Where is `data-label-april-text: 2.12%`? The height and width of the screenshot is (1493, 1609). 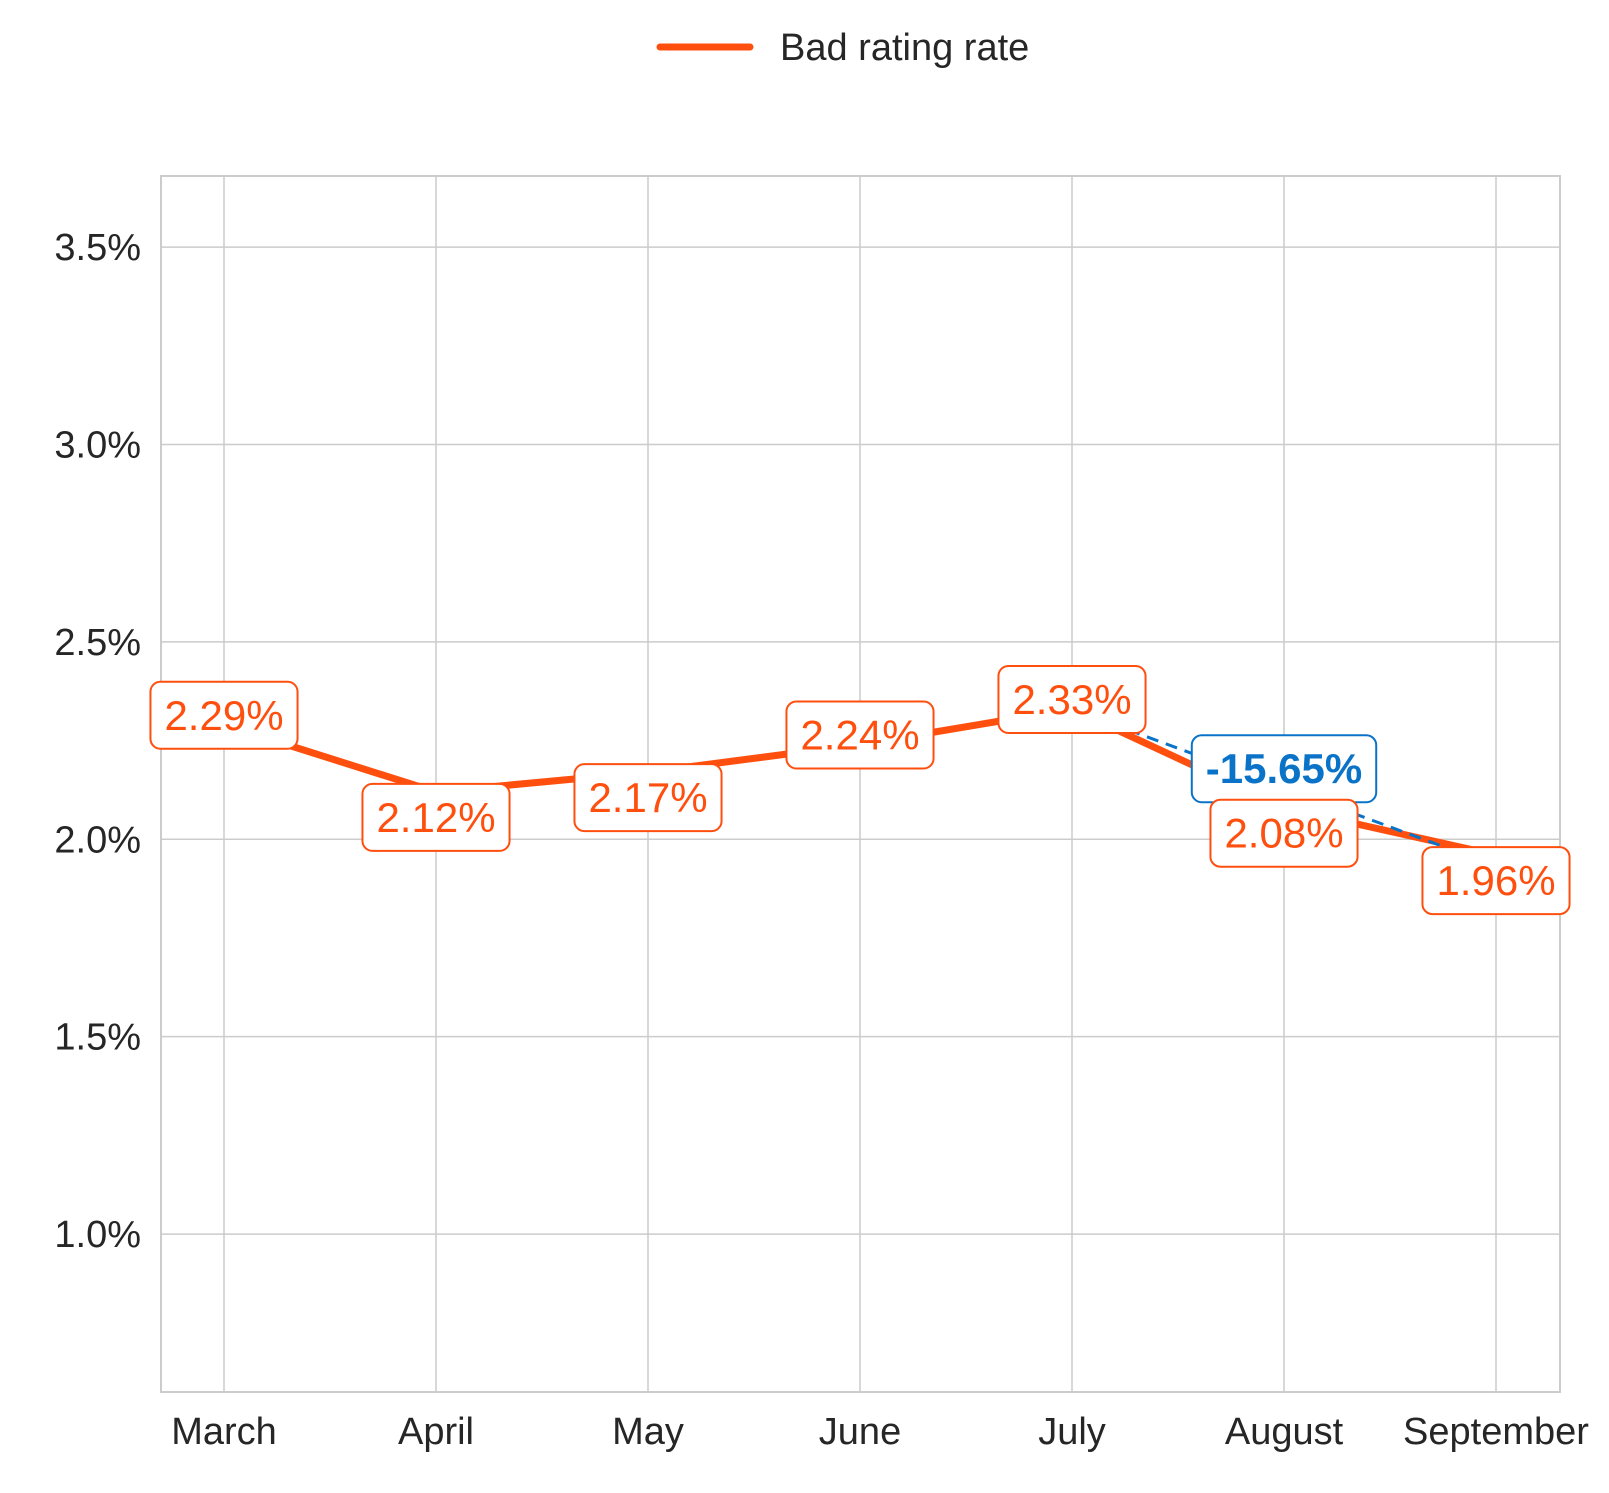 data-label-april-text: 2.12% is located at coordinates (435, 817).